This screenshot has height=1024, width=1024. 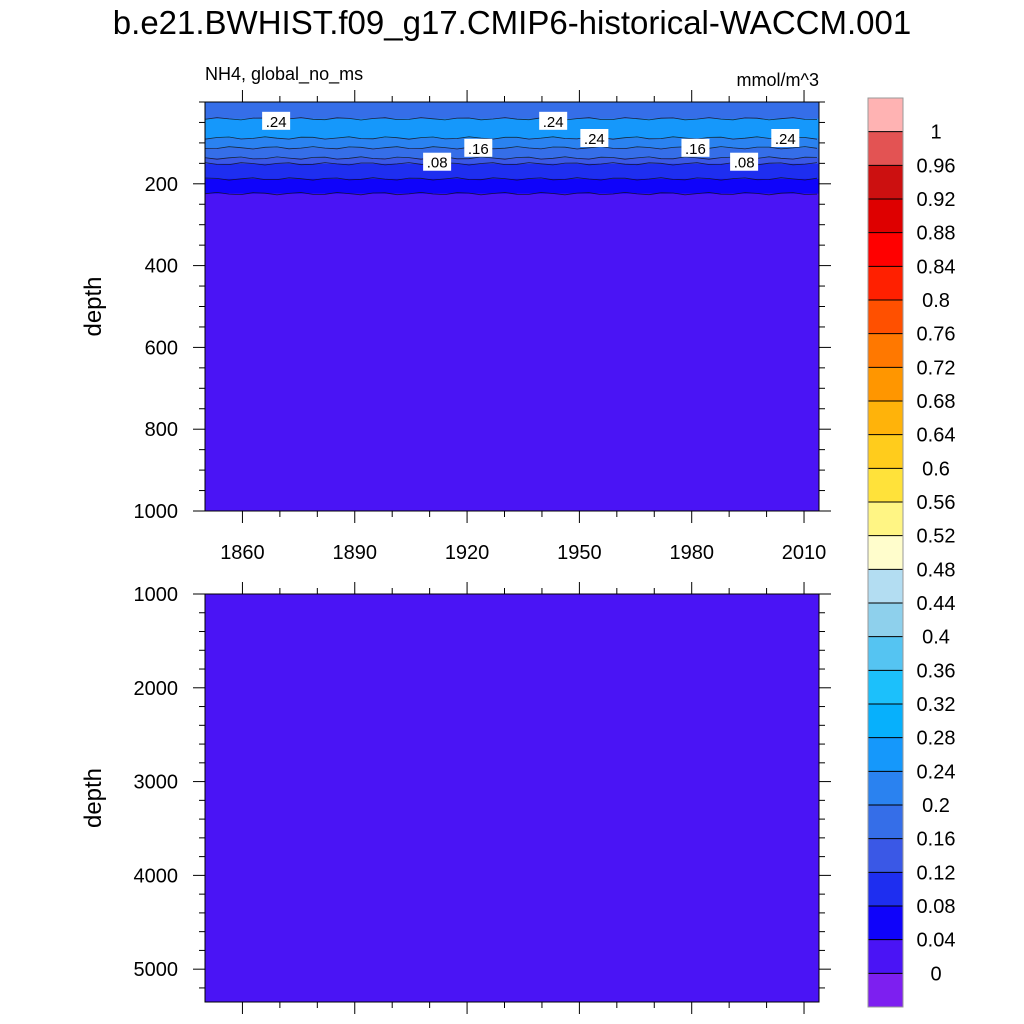 I want to click on y-tick-label: 2000, so click(x=156, y=689).